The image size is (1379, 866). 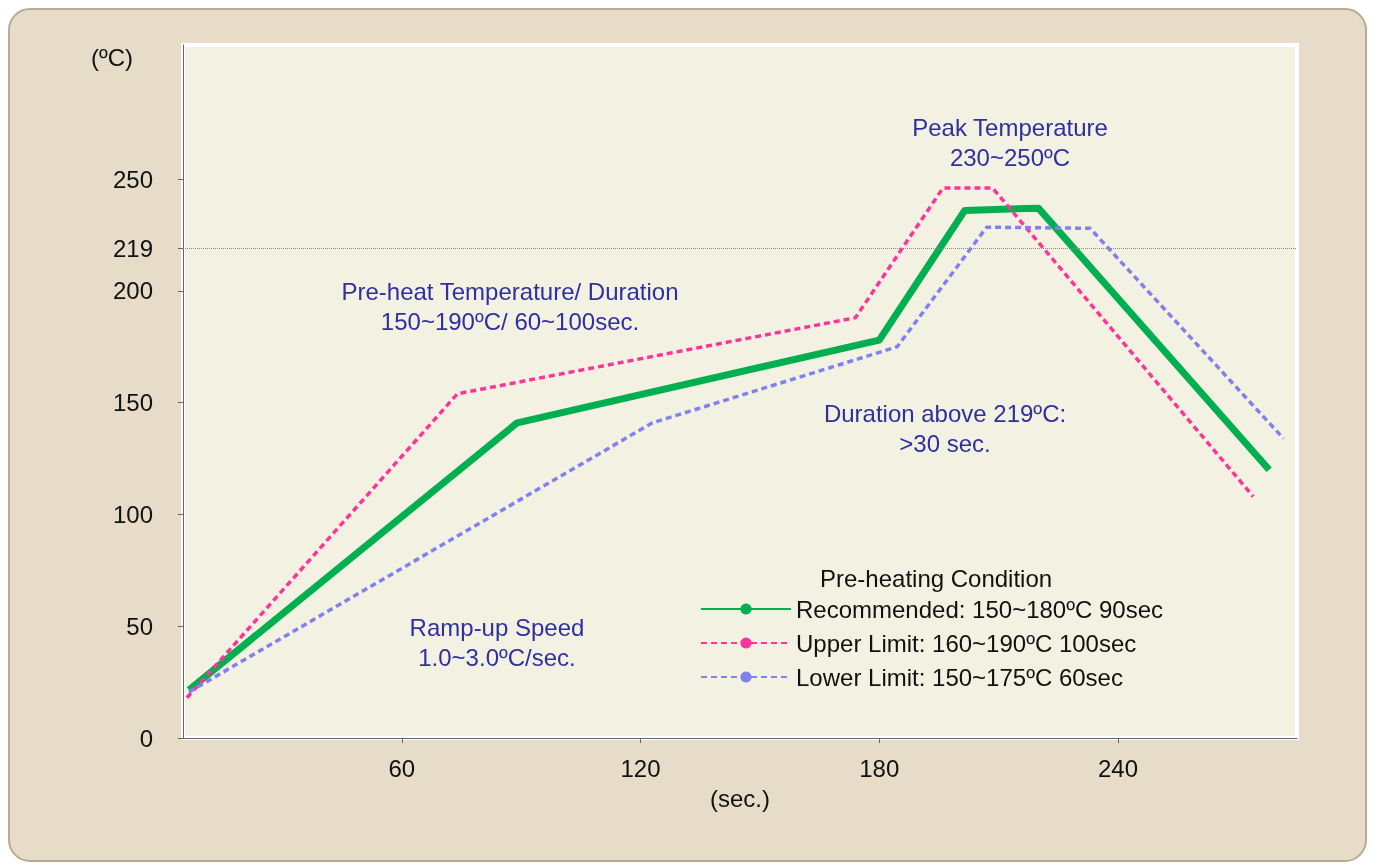 What do you see at coordinates (402, 768) in the screenshot?
I see `x-tick-label: 60` at bounding box center [402, 768].